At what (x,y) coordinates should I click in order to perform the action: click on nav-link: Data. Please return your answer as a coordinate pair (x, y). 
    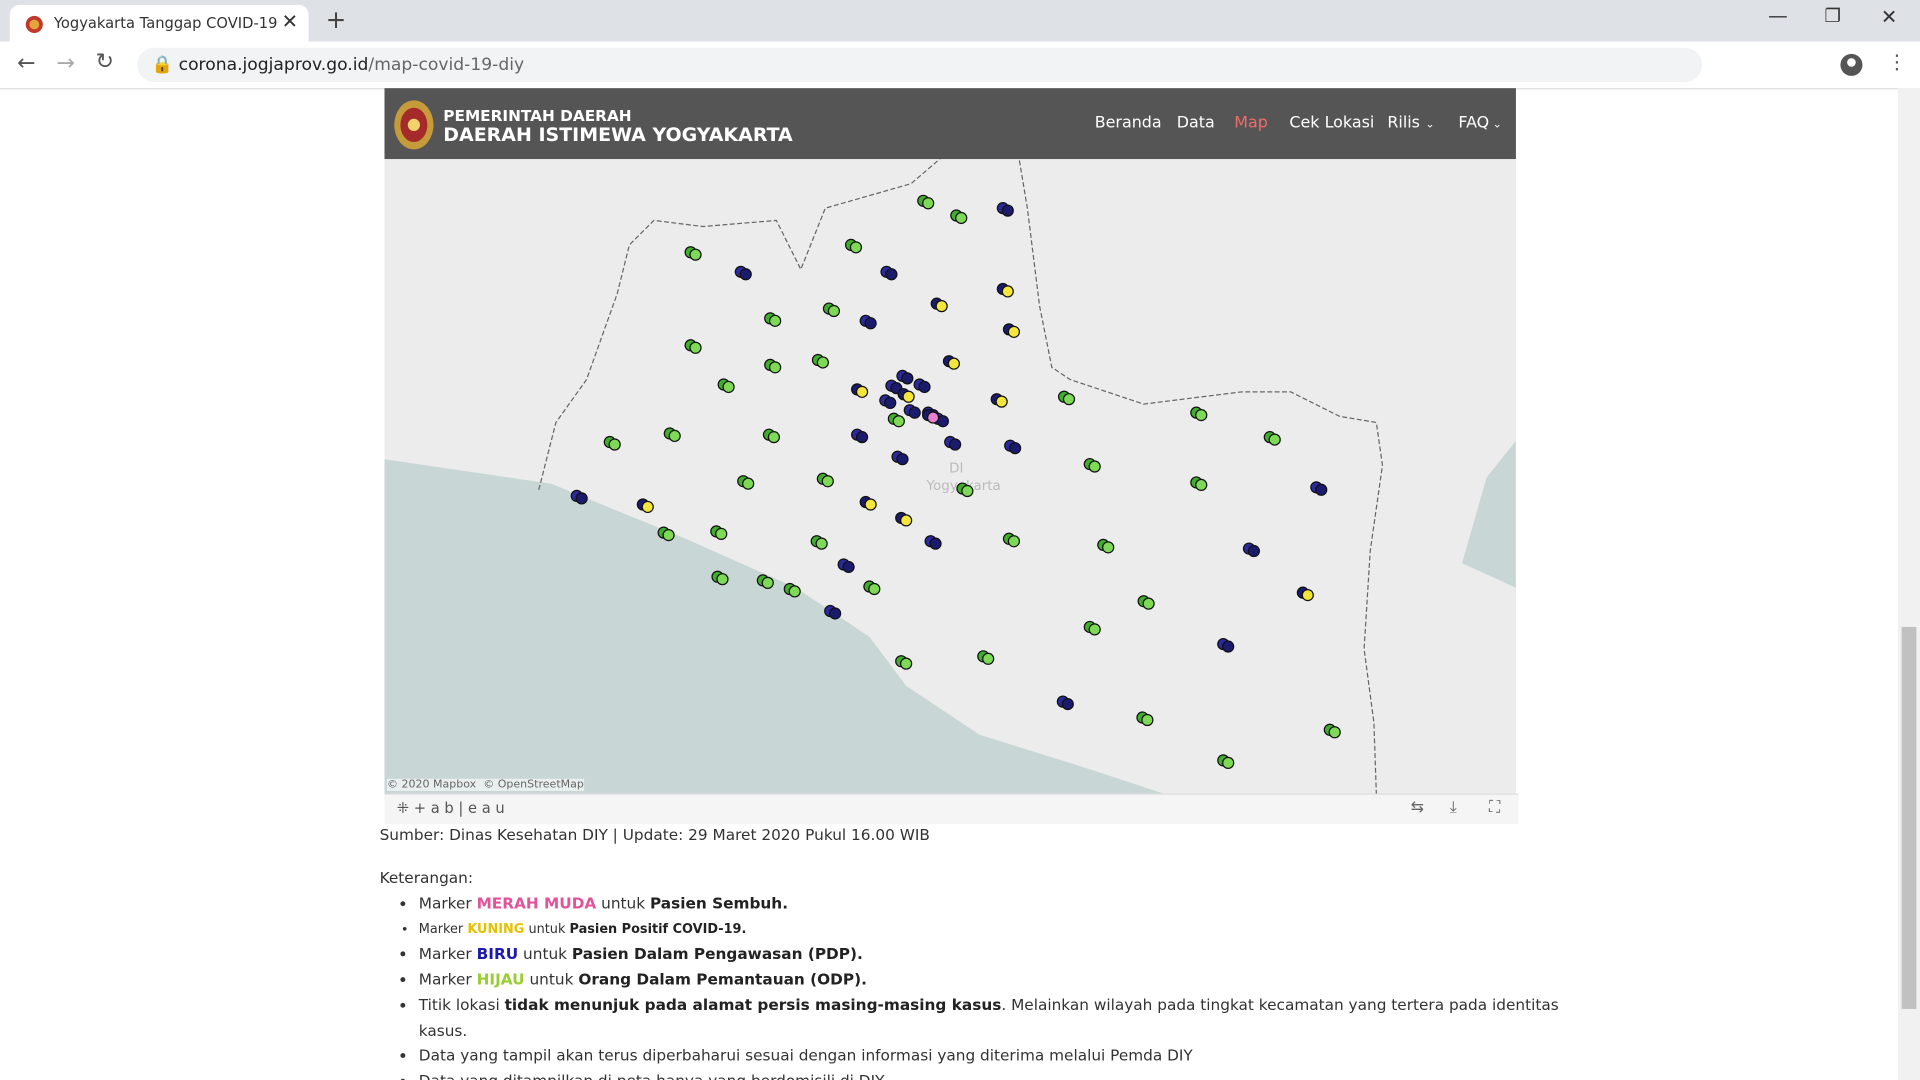
    Looking at the image, I should click on (1195, 123).